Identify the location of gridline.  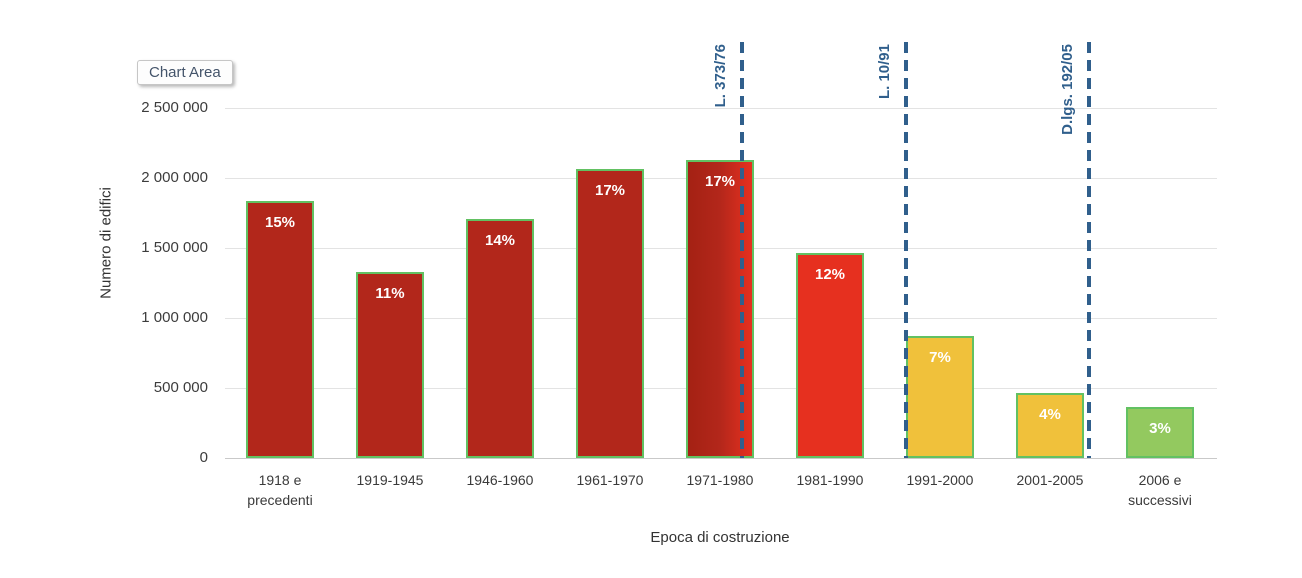
(721, 108).